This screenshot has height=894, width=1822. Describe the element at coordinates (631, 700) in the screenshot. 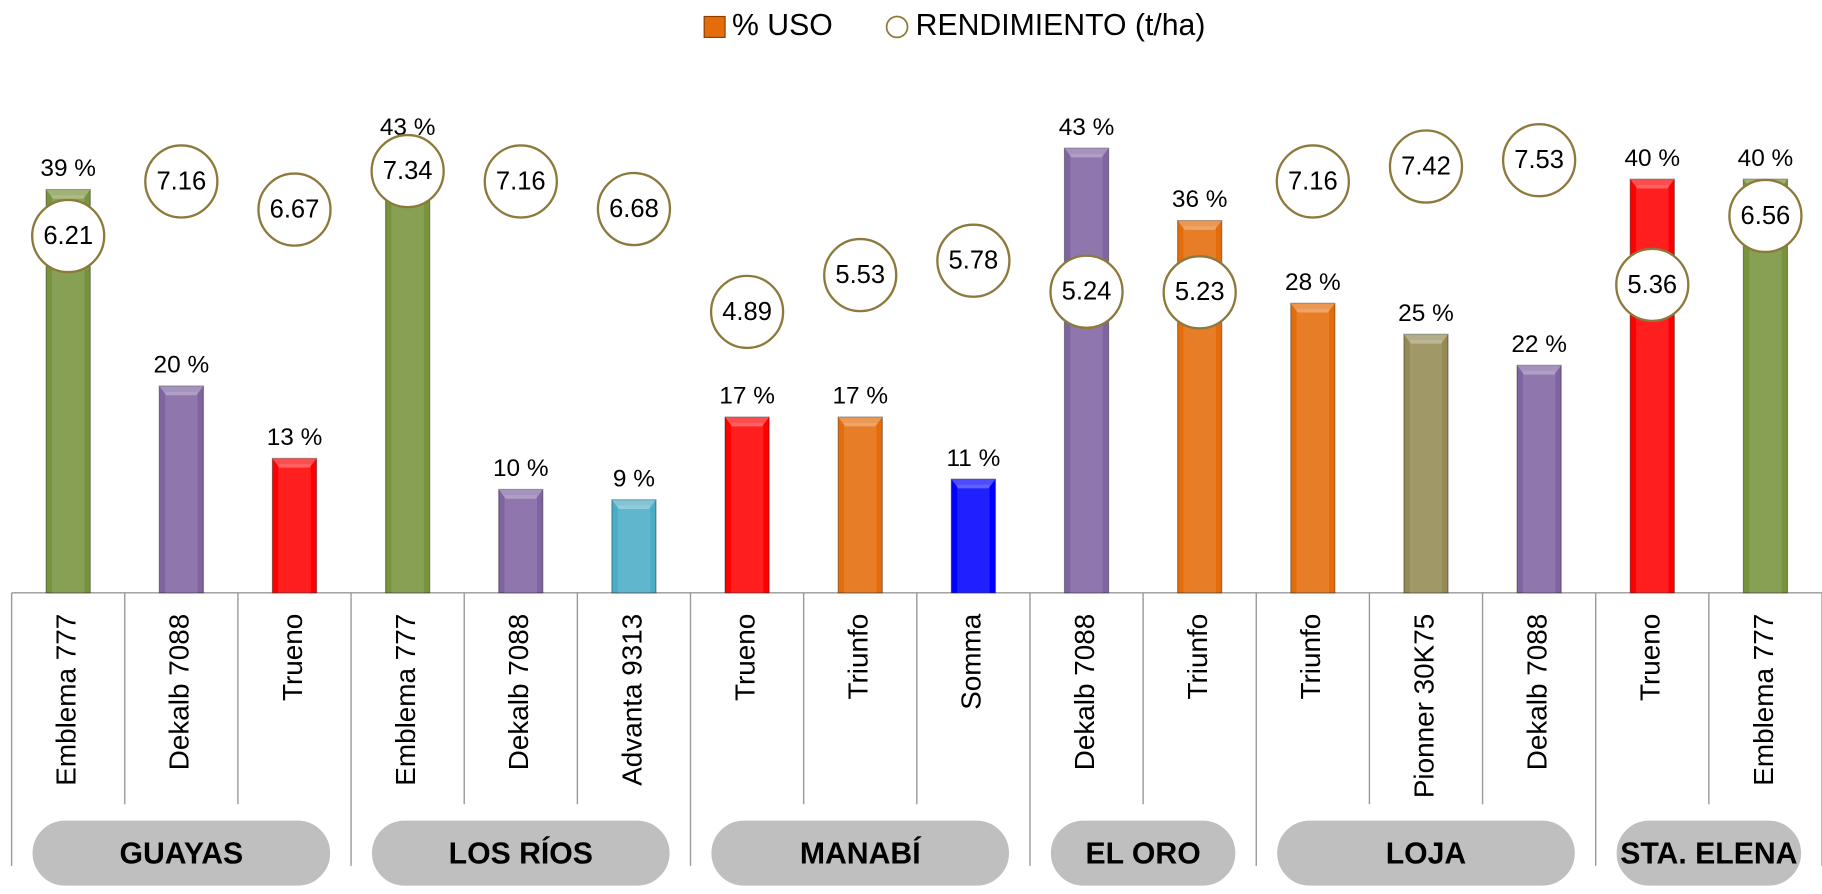

I see `x-tick-label: Advanta 9313` at that location.